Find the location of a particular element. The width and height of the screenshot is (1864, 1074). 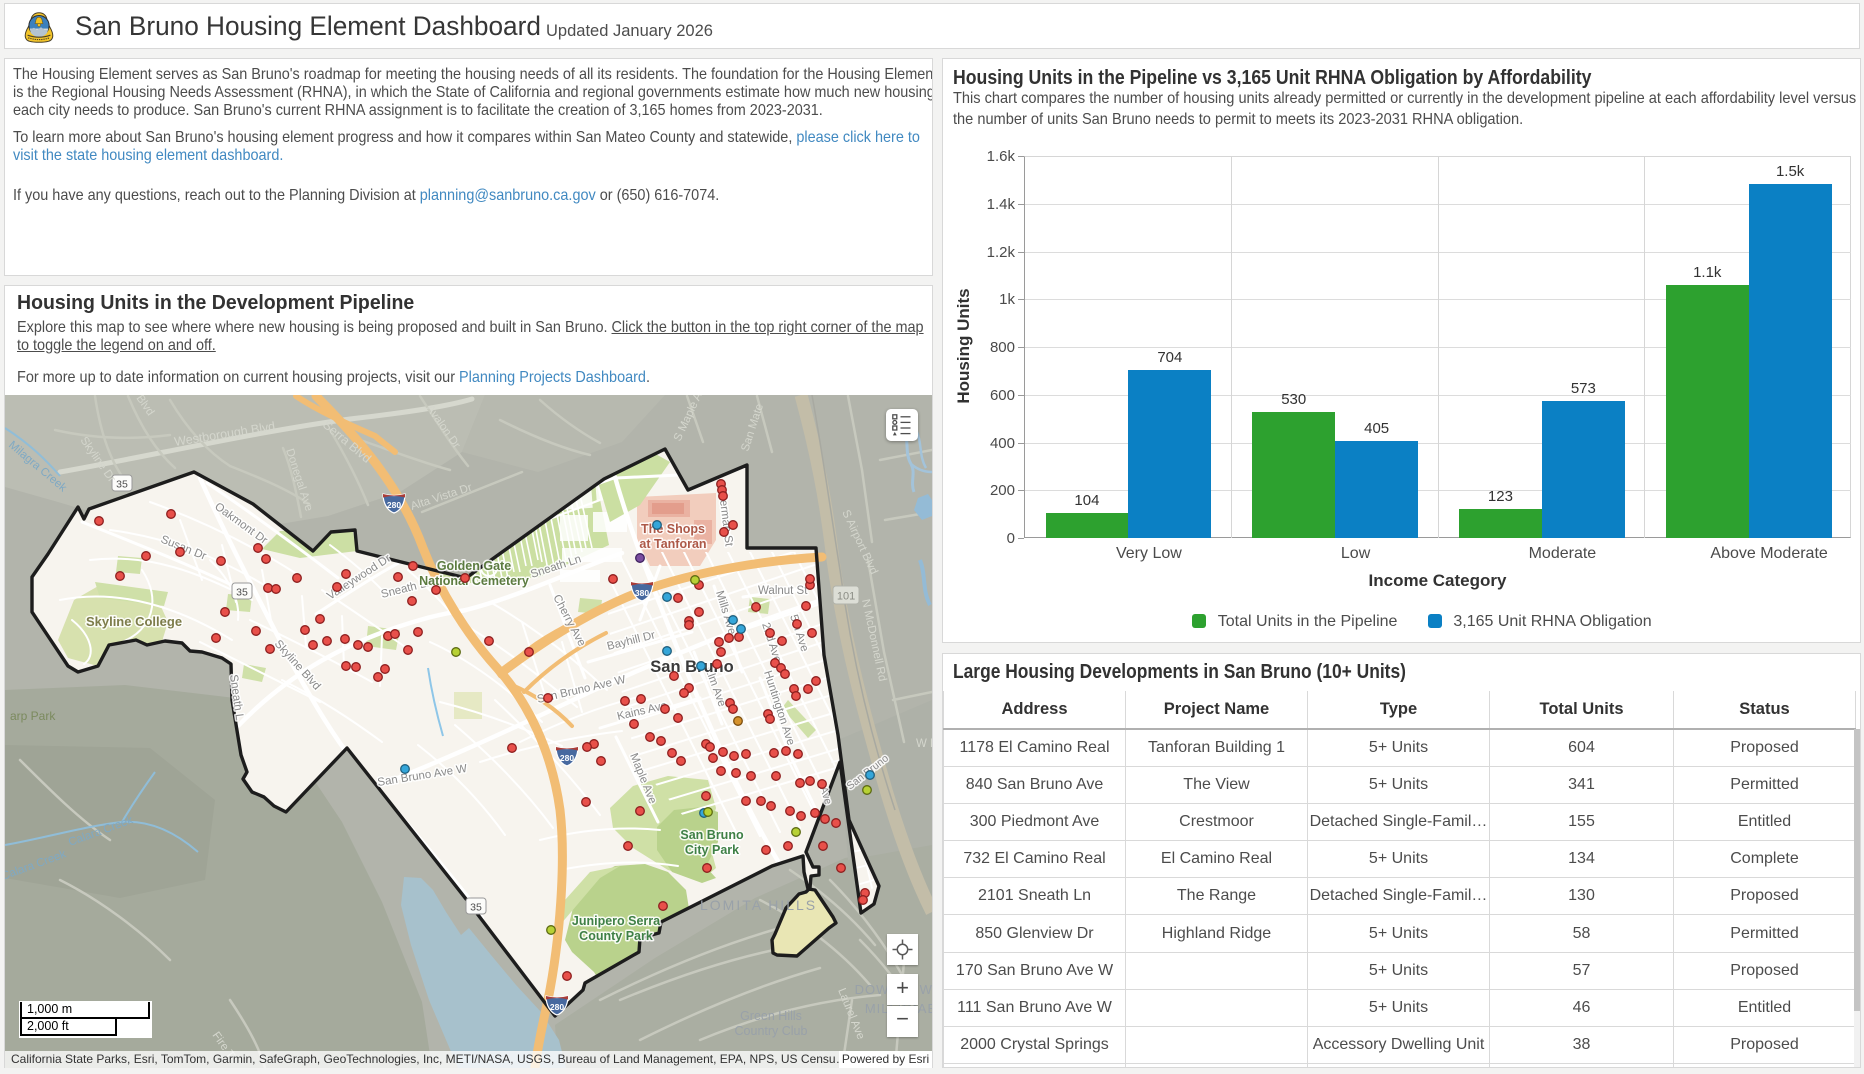

svg-text: Walnut St is located at coordinates (783, 591).